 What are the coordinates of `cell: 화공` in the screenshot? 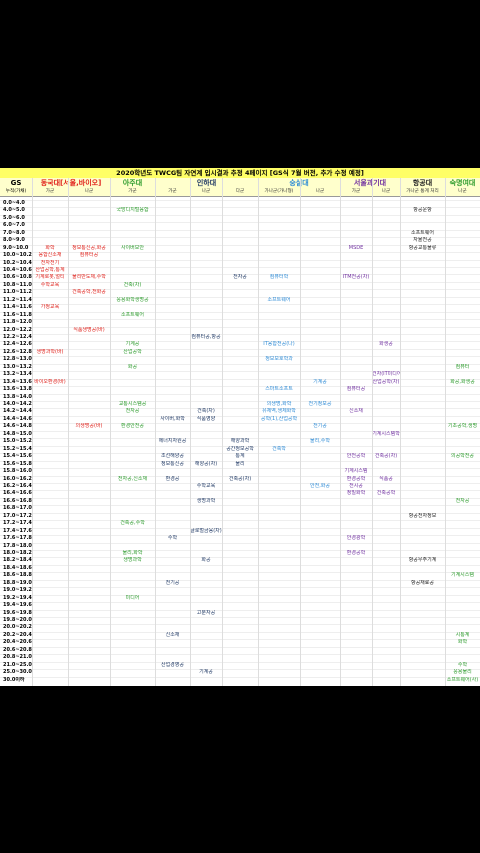 It's located at (206, 560).